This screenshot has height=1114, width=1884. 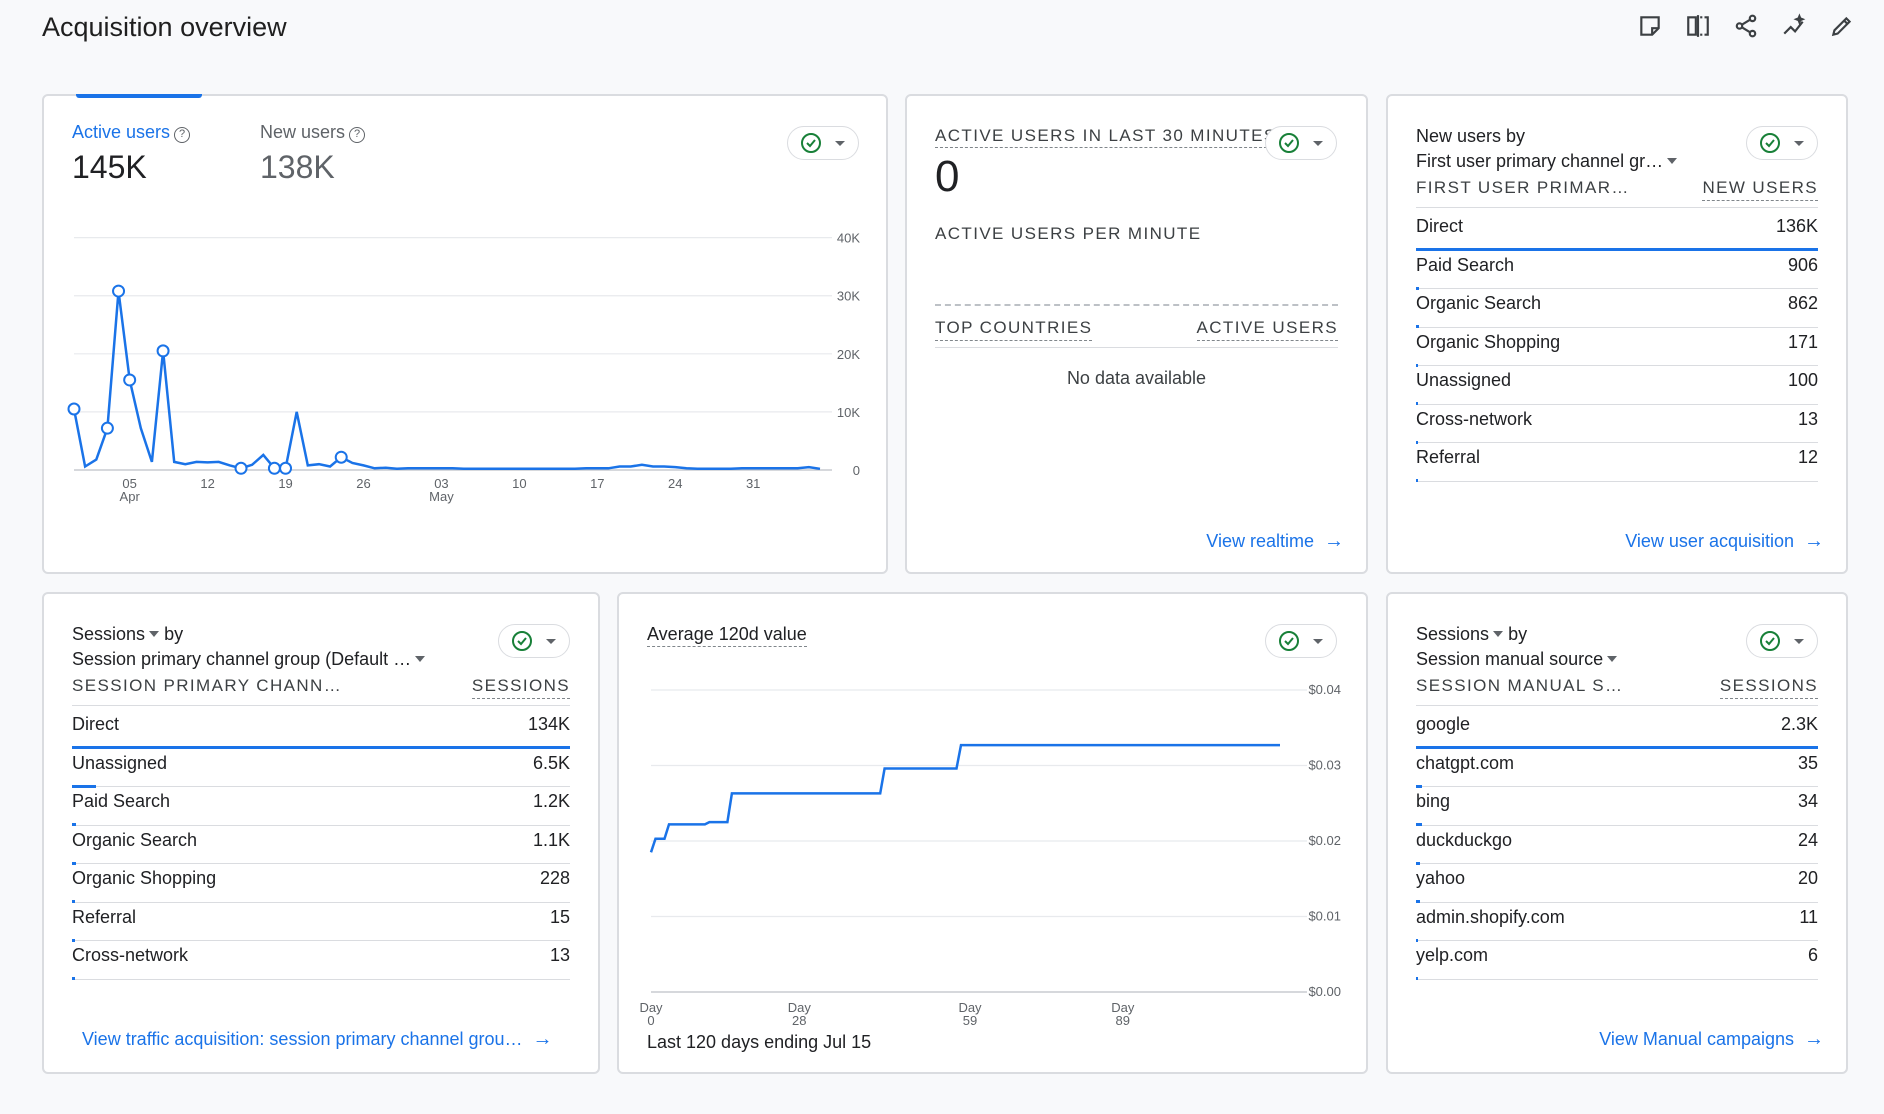 What do you see at coordinates (1014, 329) in the screenshot?
I see `col-top-countries: TOP COUNTRIES` at bounding box center [1014, 329].